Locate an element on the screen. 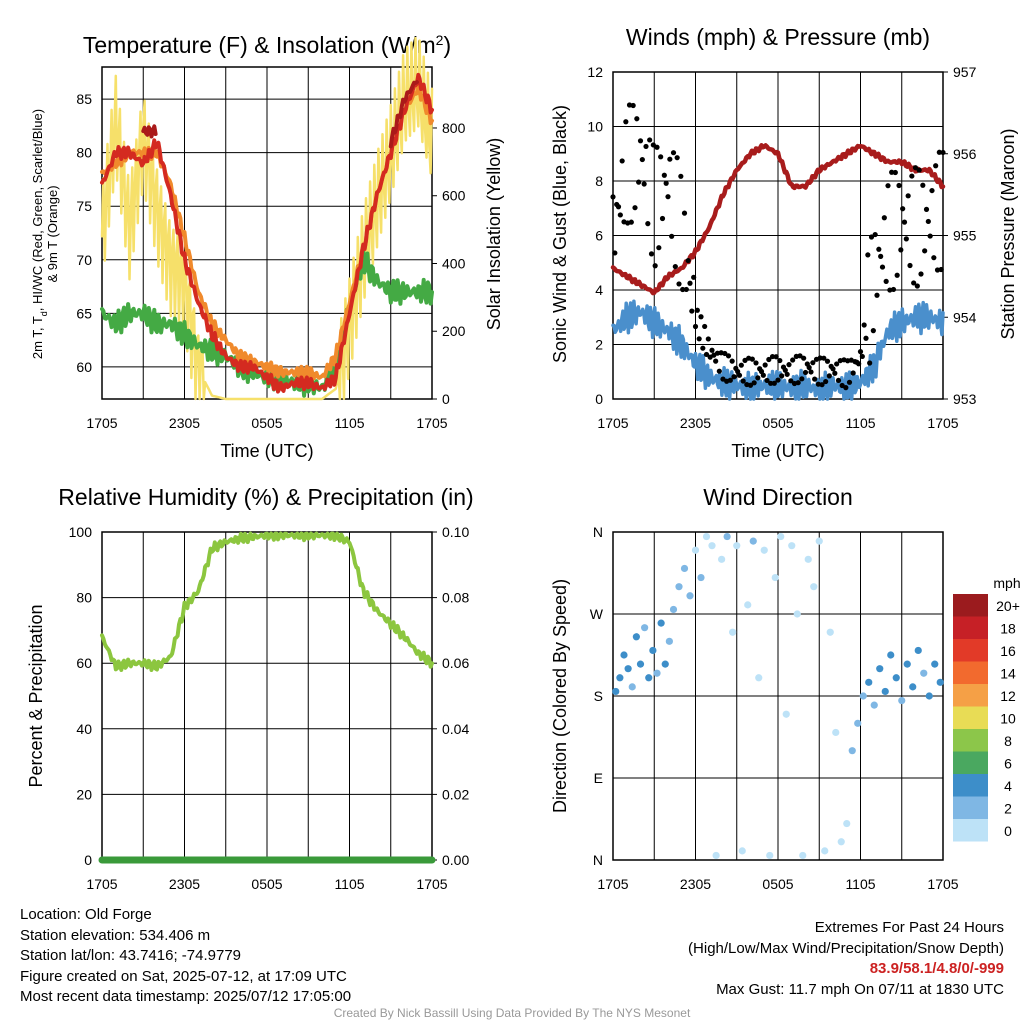 Image resolution: width=1024 pixels, height=1024 pixels. y-tick-label: 2 is located at coordinates (599, 345).